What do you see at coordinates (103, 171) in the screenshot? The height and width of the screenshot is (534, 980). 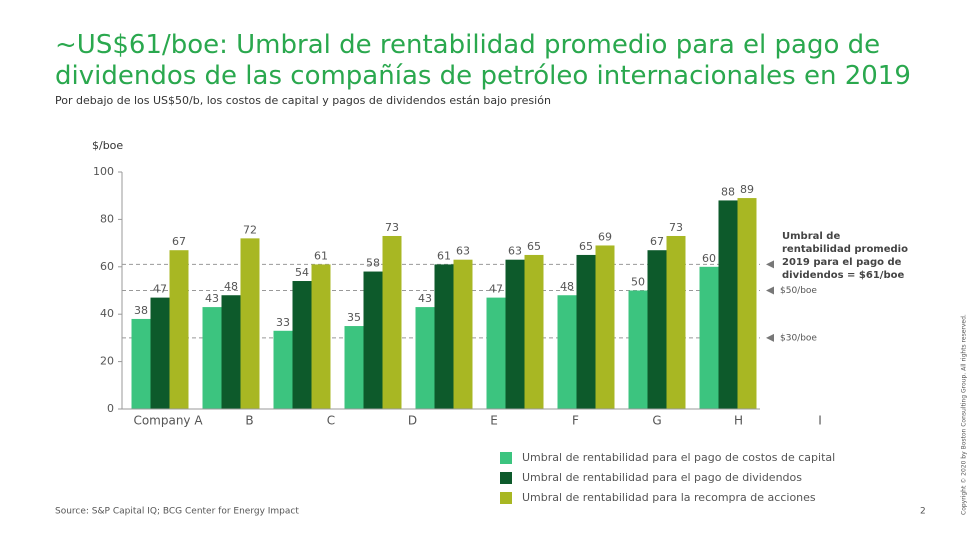 I see `y-tick-label: 100` at bounding box center [103, 171].